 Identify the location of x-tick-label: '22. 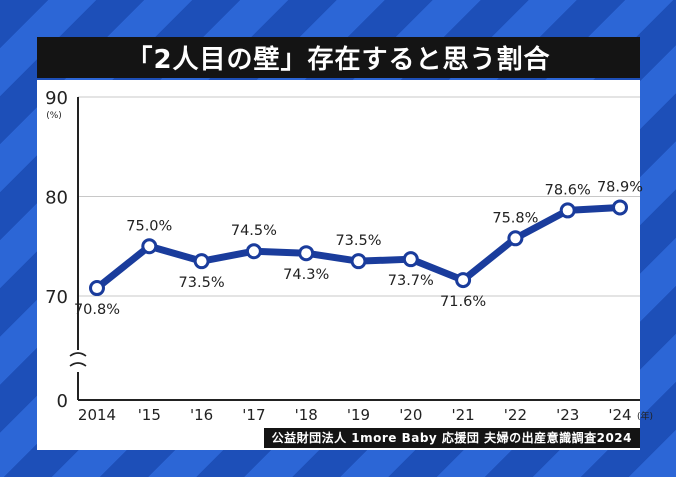
(515, 415).